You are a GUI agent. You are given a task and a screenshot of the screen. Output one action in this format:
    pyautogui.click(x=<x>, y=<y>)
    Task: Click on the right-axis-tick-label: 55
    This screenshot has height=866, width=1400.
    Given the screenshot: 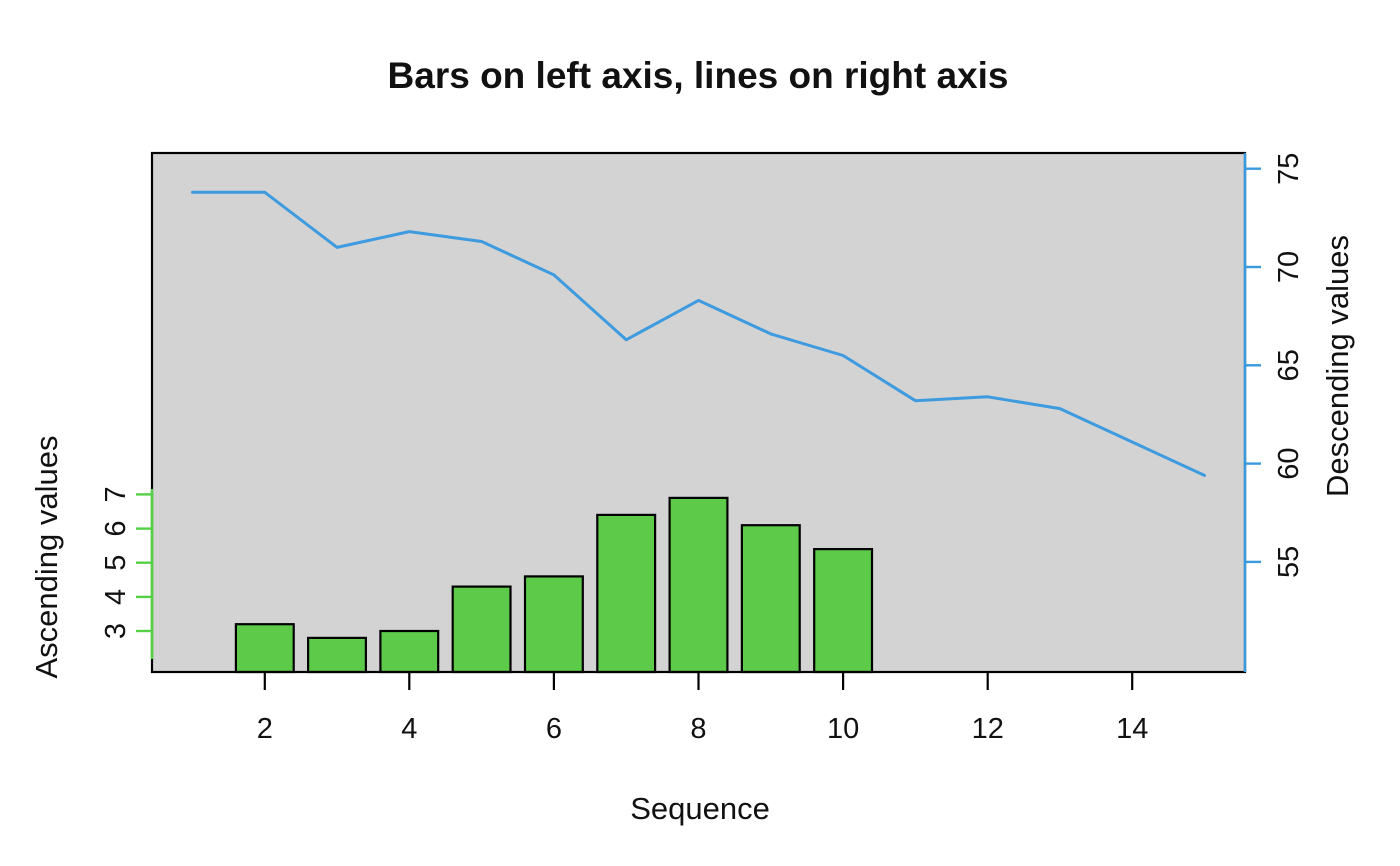 What is the action you would take?
    pyautogui.click(x=1289, y=562)
    